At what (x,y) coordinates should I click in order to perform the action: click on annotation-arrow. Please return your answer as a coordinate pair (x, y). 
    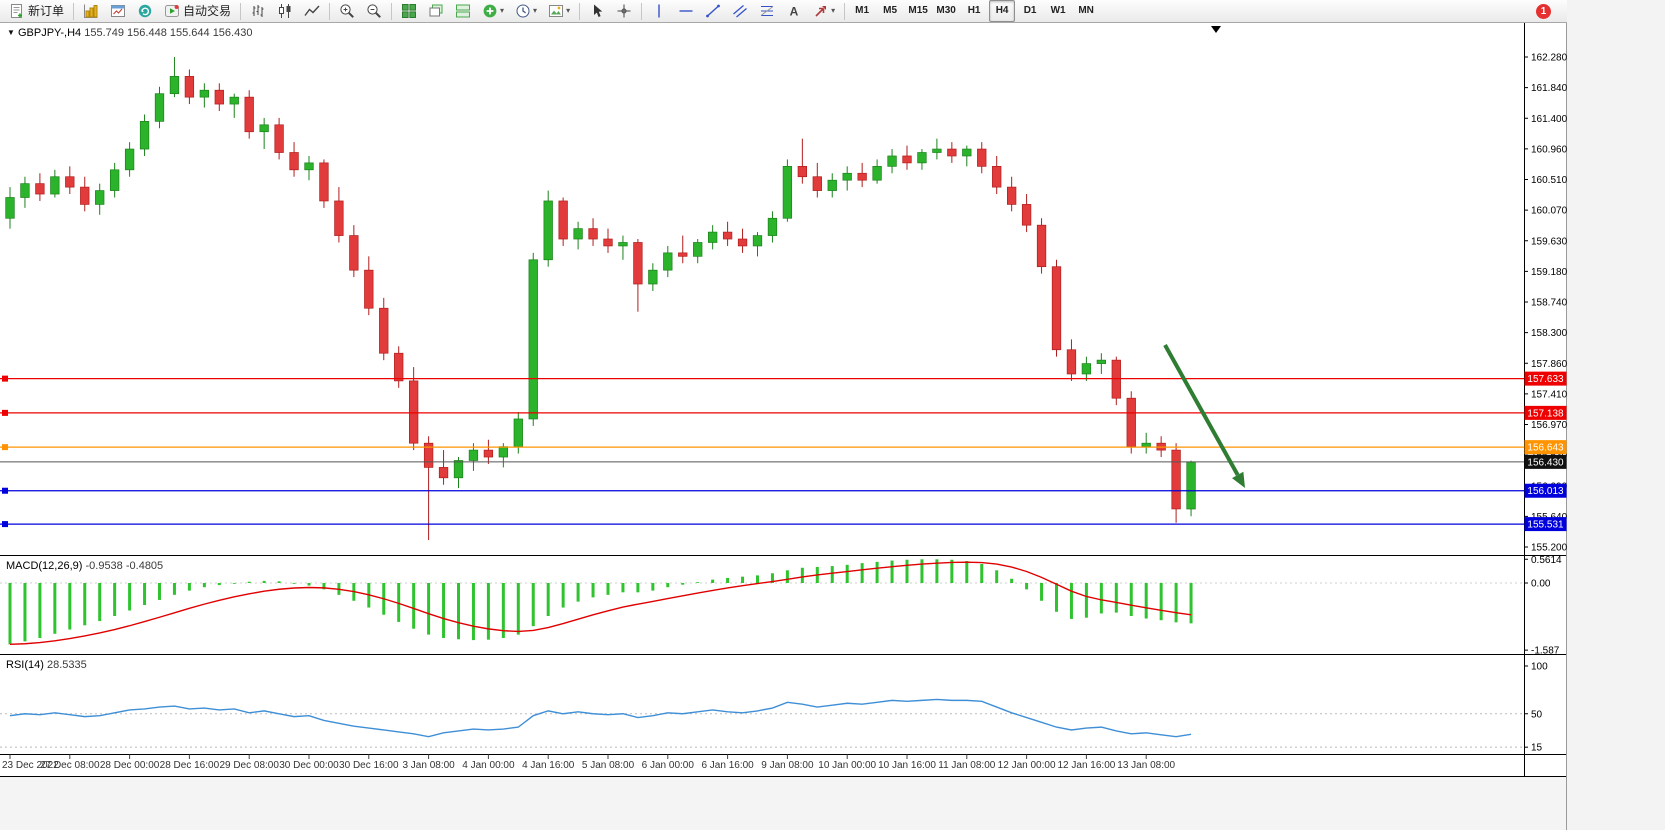
    Looking at the image, I should click on (1204, 416).